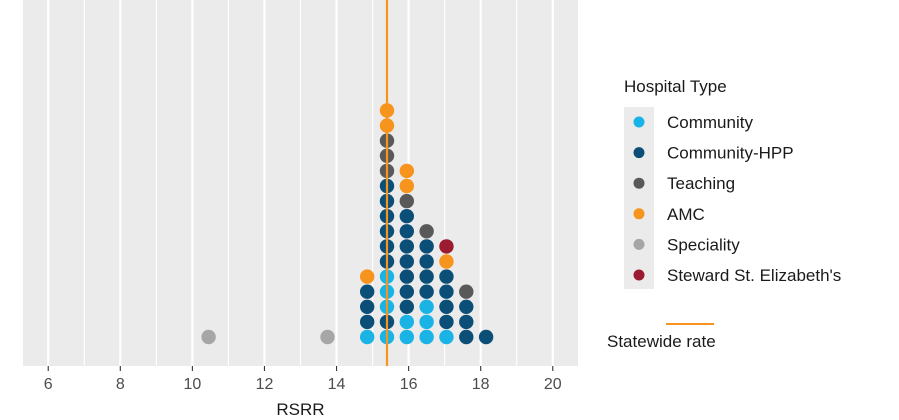 This screenshot has width=899, height=420. What do you see at coordinates (701, 183) in the screenshot?
I see `legend-label: Teaching` at bounding box center [701, 183].